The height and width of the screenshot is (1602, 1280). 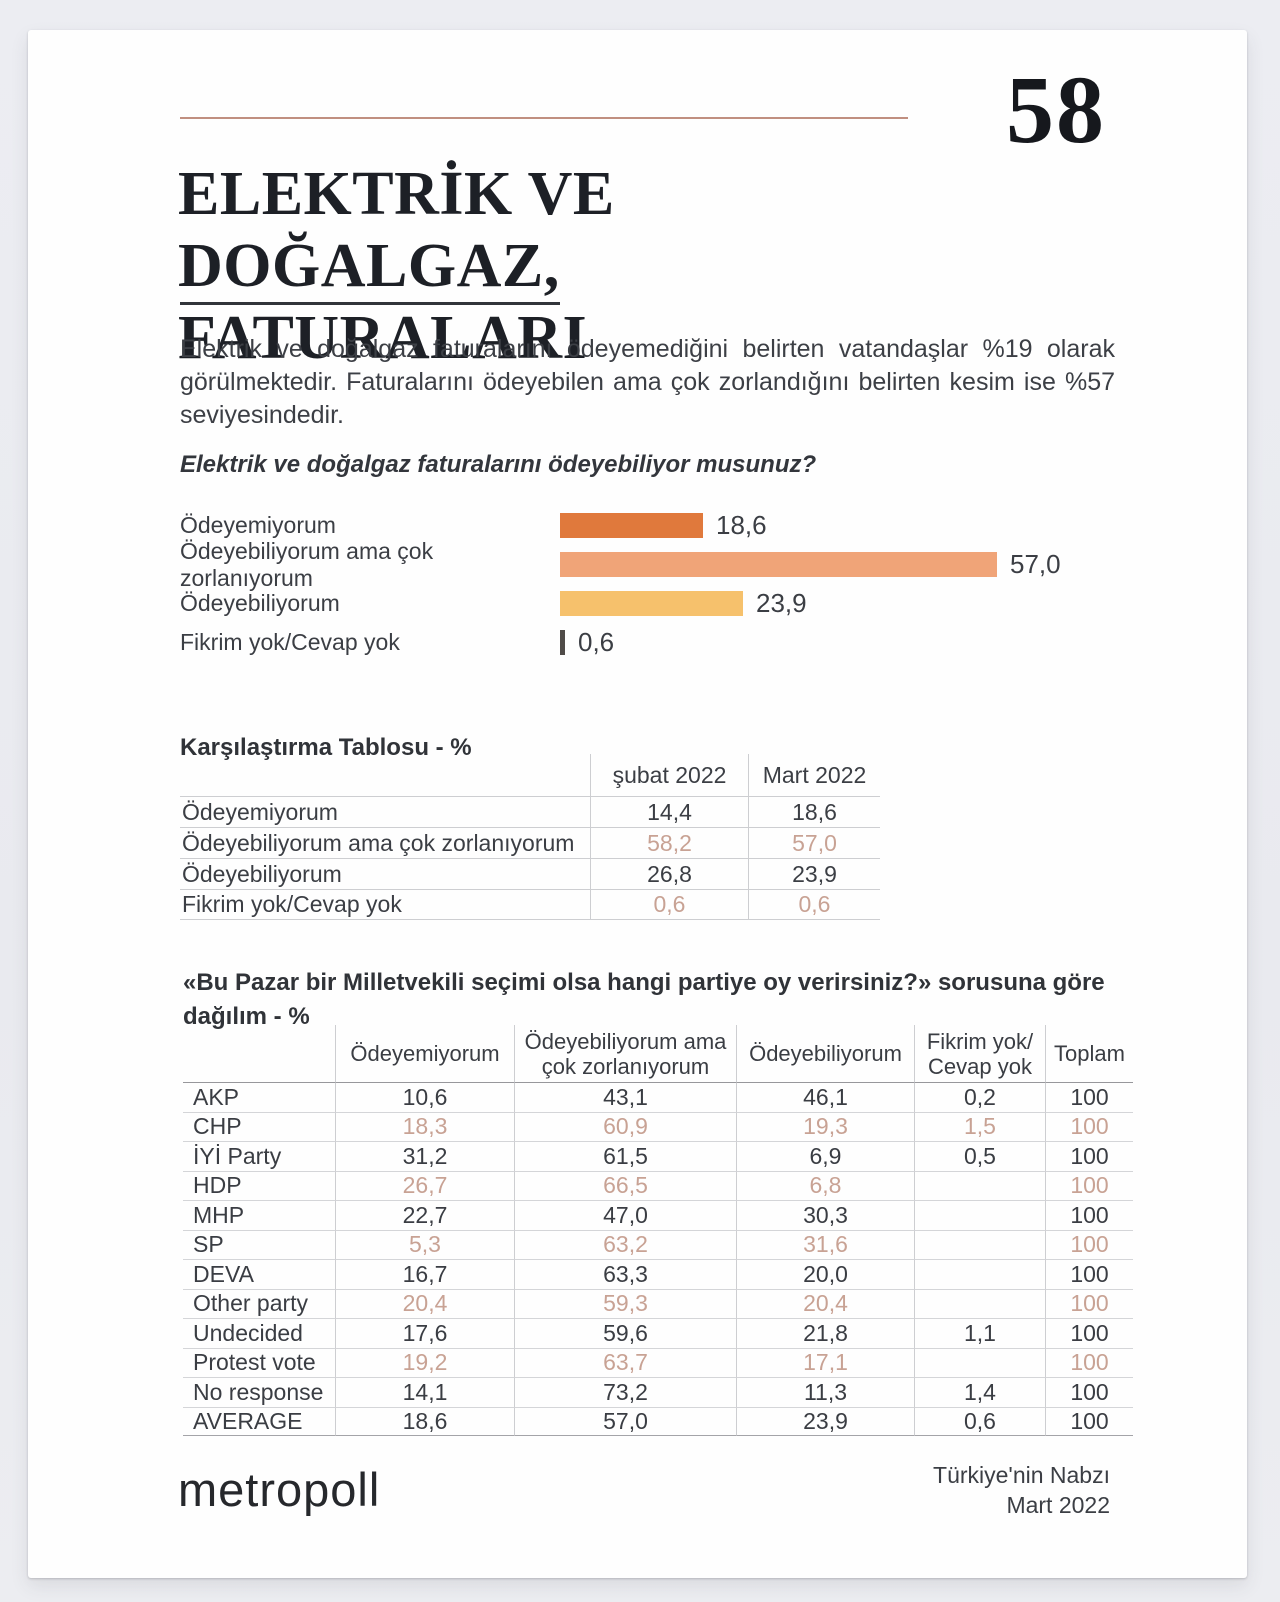 What do you see at coordinates (396, 230) in the screenshot?
I see `page-title-line1: ELEKTRİK VE DOĞALGAZ,` at bounding box center [396, 230].